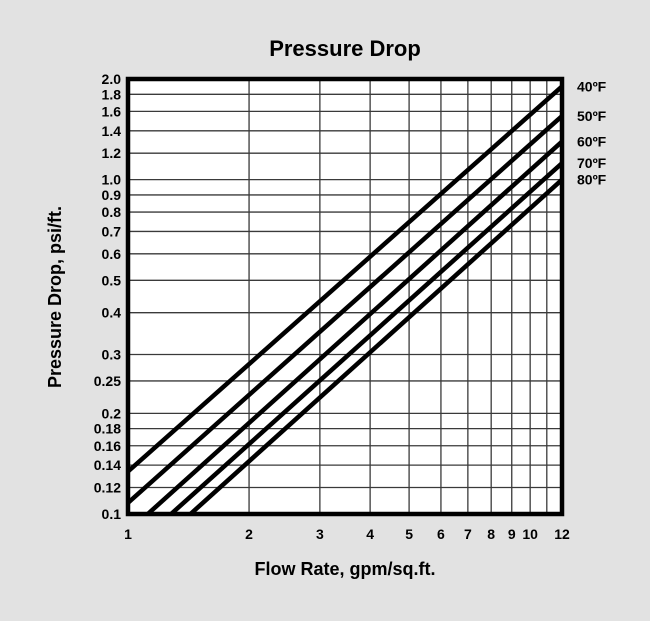  Describe the element at coordinates (370, 534) in the screenshot. I see `x-tick-label: 4` at that location.